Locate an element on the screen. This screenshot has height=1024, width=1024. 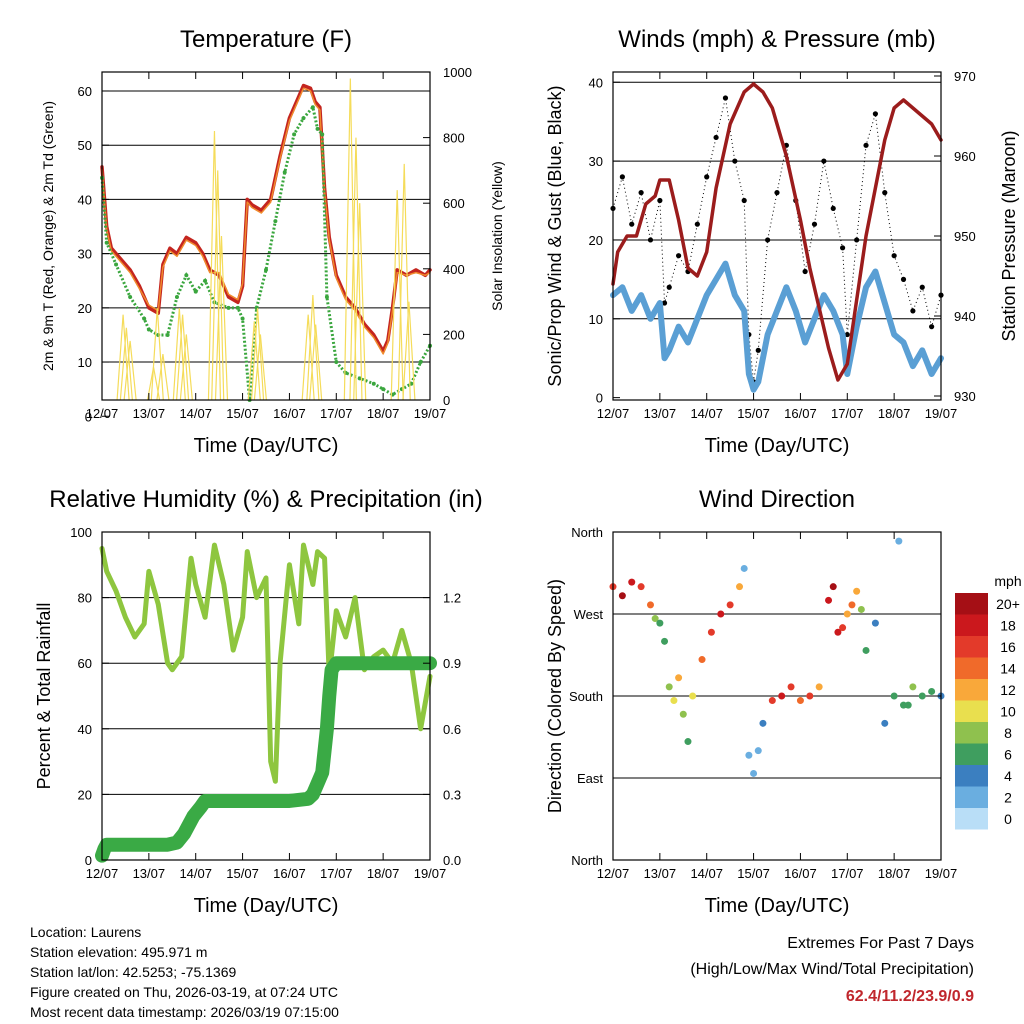
chart-title: Winds (mph) & Pressure (mb) is located at coordinates (776, 39).